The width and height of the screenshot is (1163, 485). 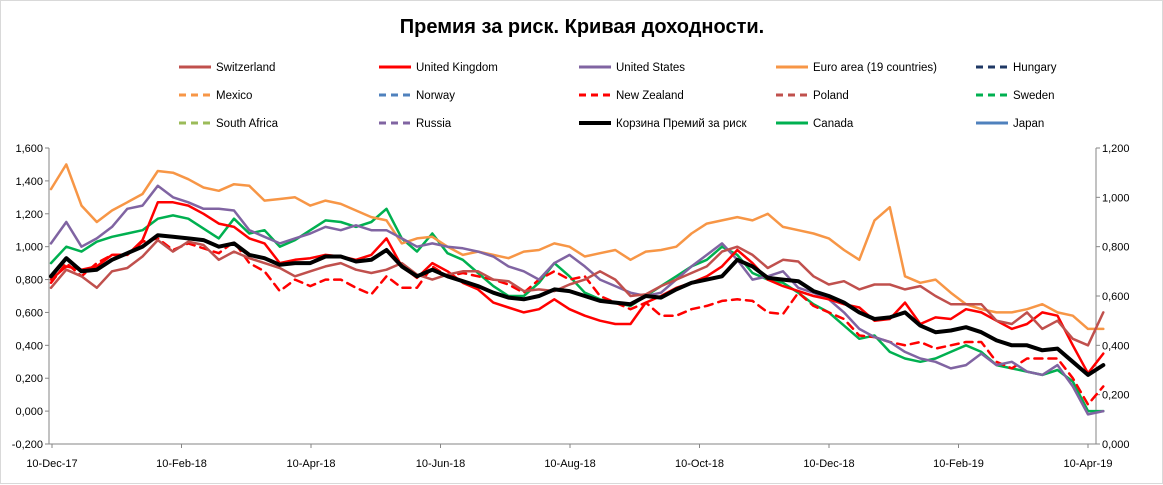 What do you see at coordinates (569, 464) in the screenshot?
I see `x-tick-label: 10-Aug-18` at bounding box center [569, 464].